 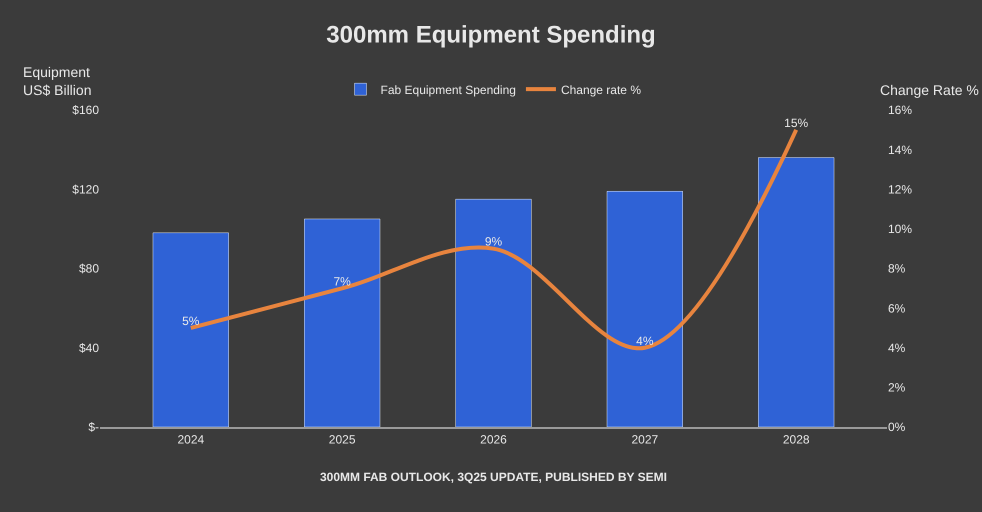 I want to click on y2-tick-label: 10%, so click(x=900, y=229).